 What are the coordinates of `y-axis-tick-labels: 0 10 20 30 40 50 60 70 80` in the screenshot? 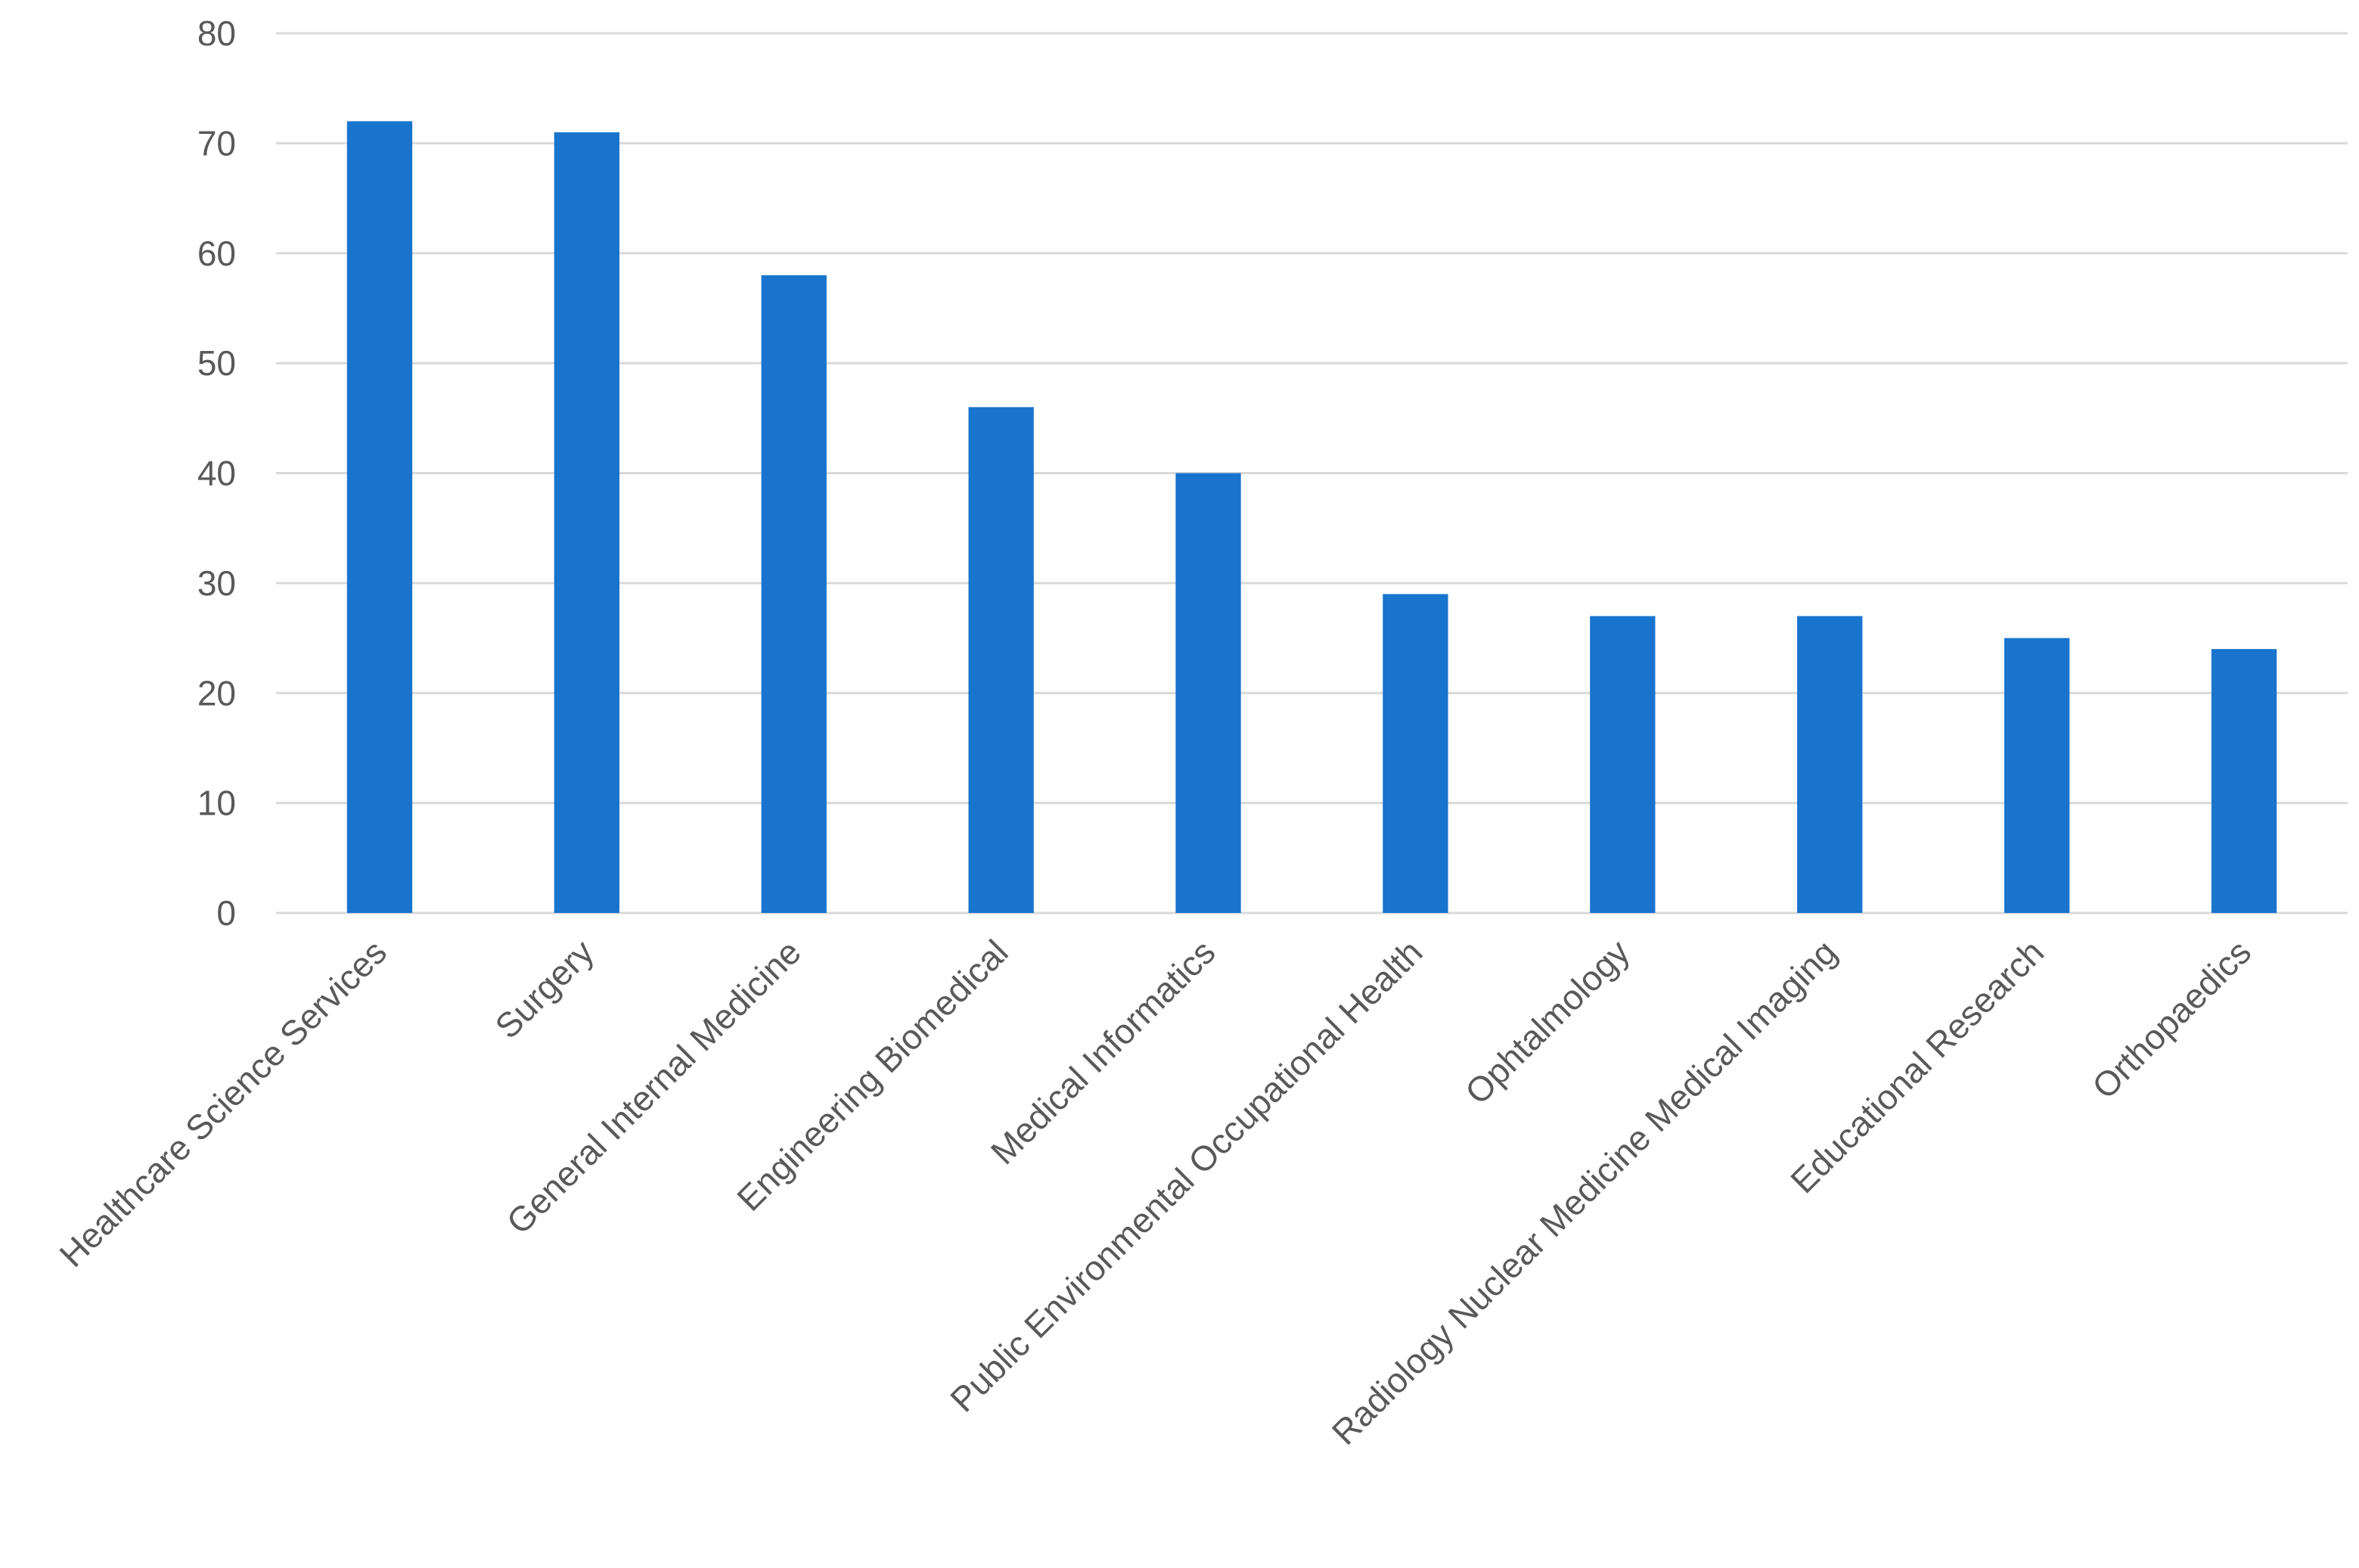 It's located at (216, 474).